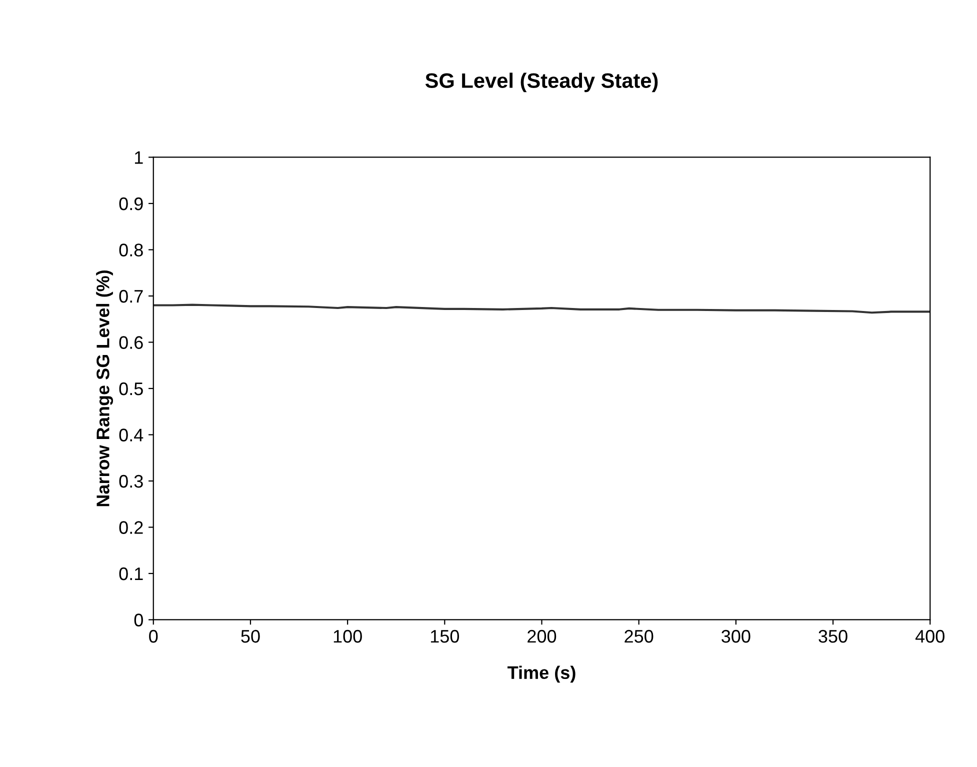  Describe the element at coordinates (139, 157) in the screenshot. I see `y-tick-label: 1` at that location.